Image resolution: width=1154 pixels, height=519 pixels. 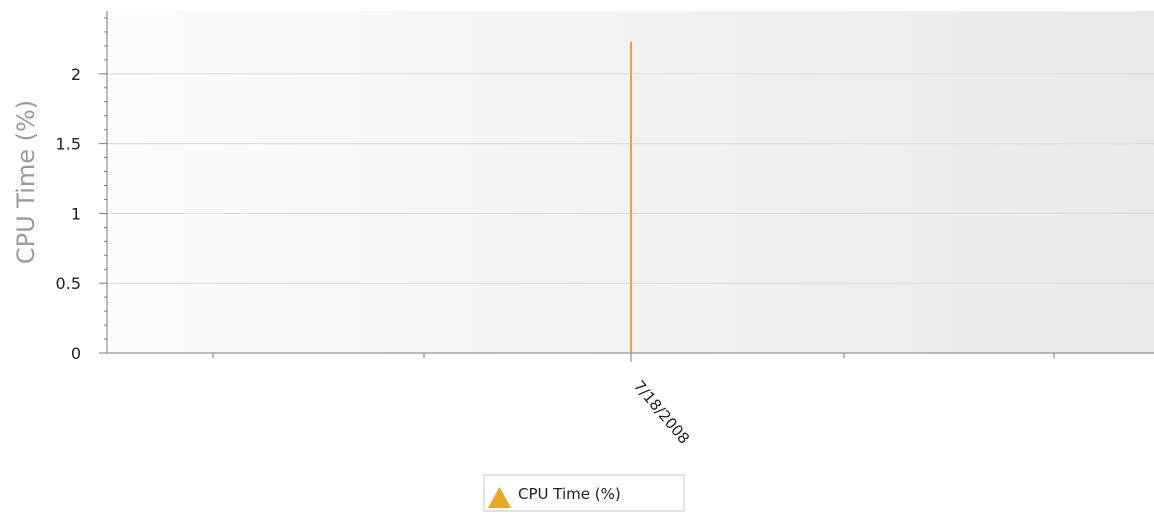 I want to click on legend-box, so click(x=584, y=493).